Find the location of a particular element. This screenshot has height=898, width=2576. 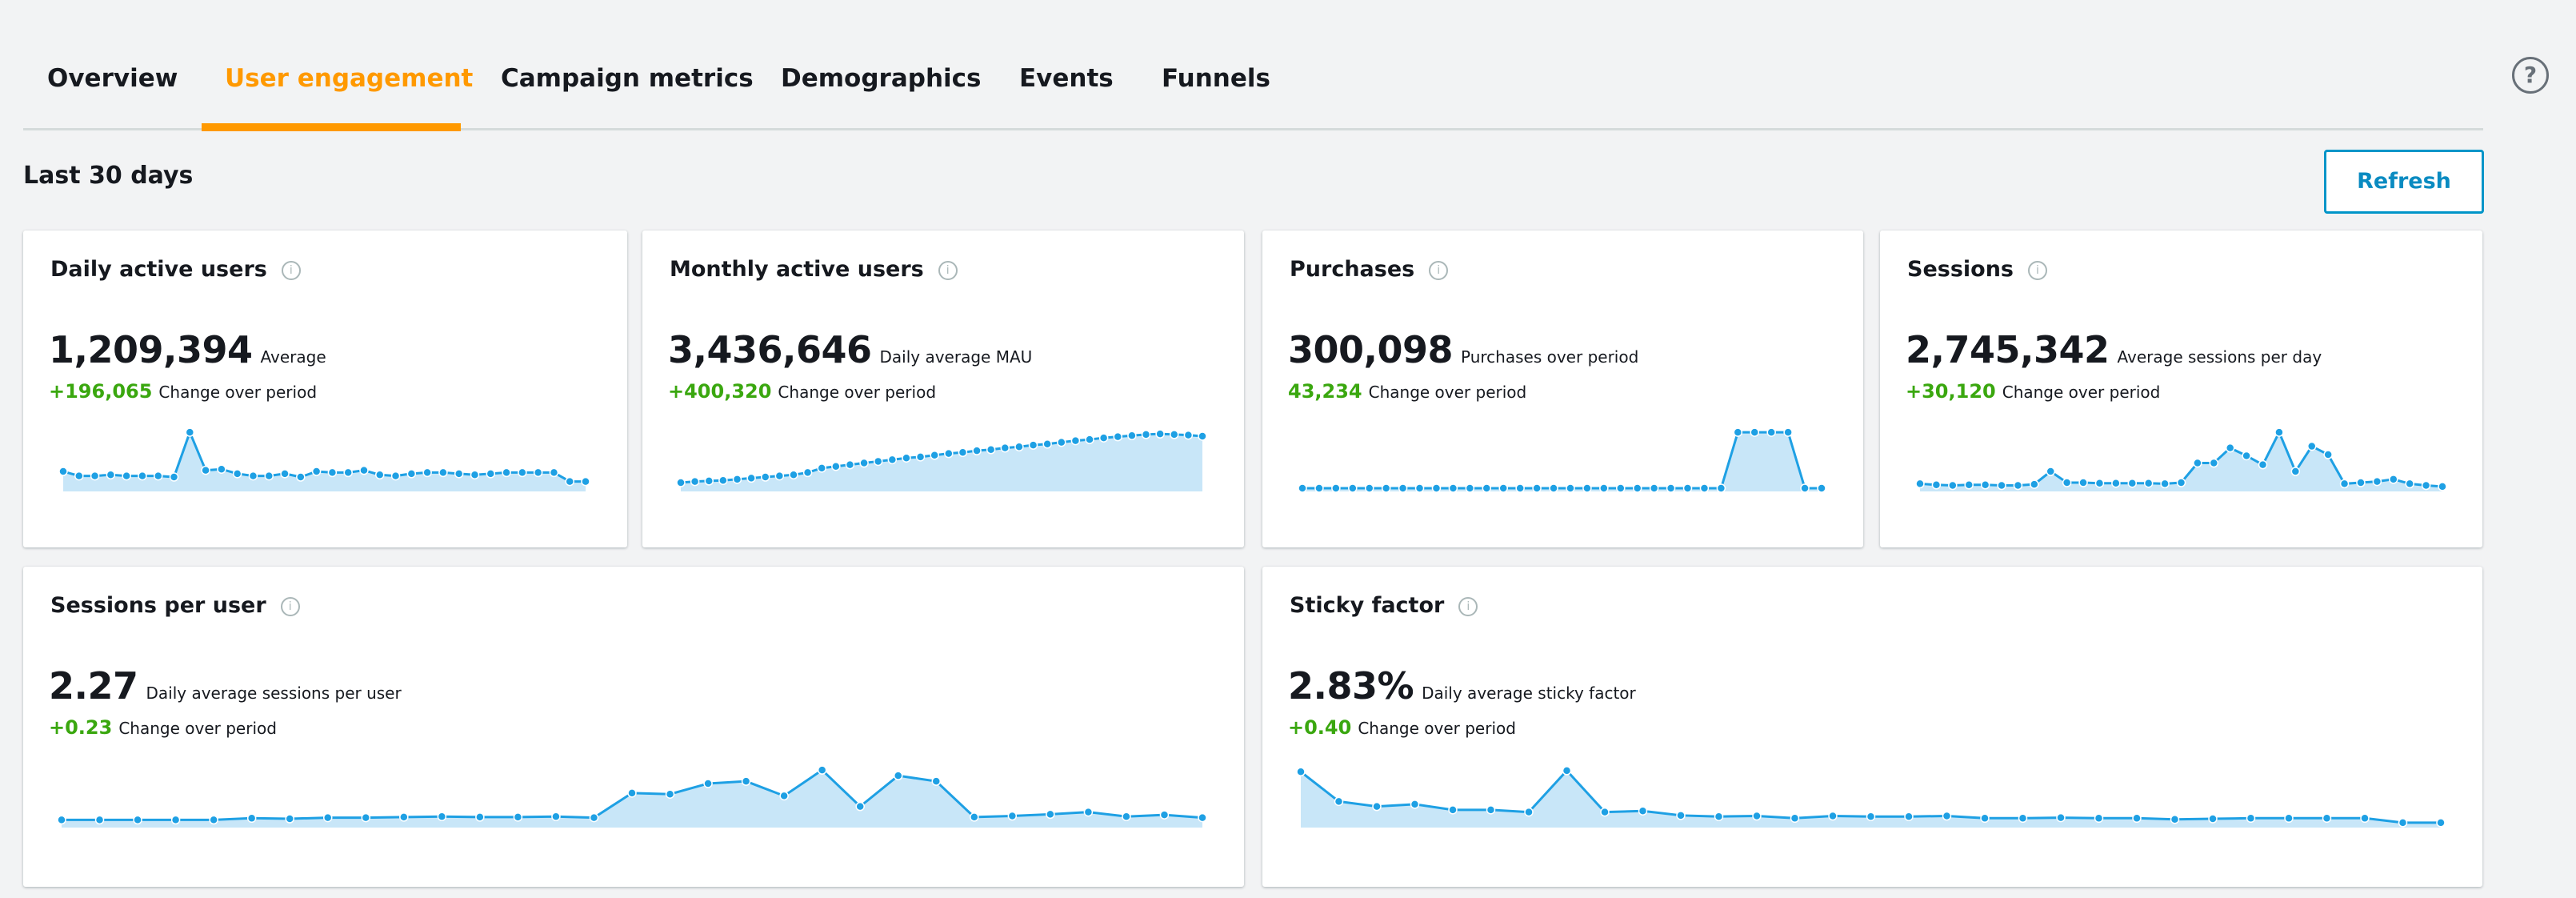

info-icon: i is located at coordinates (948, 271).